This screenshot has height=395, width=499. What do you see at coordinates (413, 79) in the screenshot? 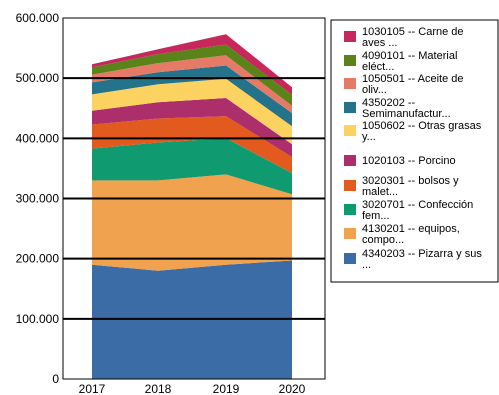
I see `legend-label: 1050501 -- Aceite de` at bounding box center [413, 79].